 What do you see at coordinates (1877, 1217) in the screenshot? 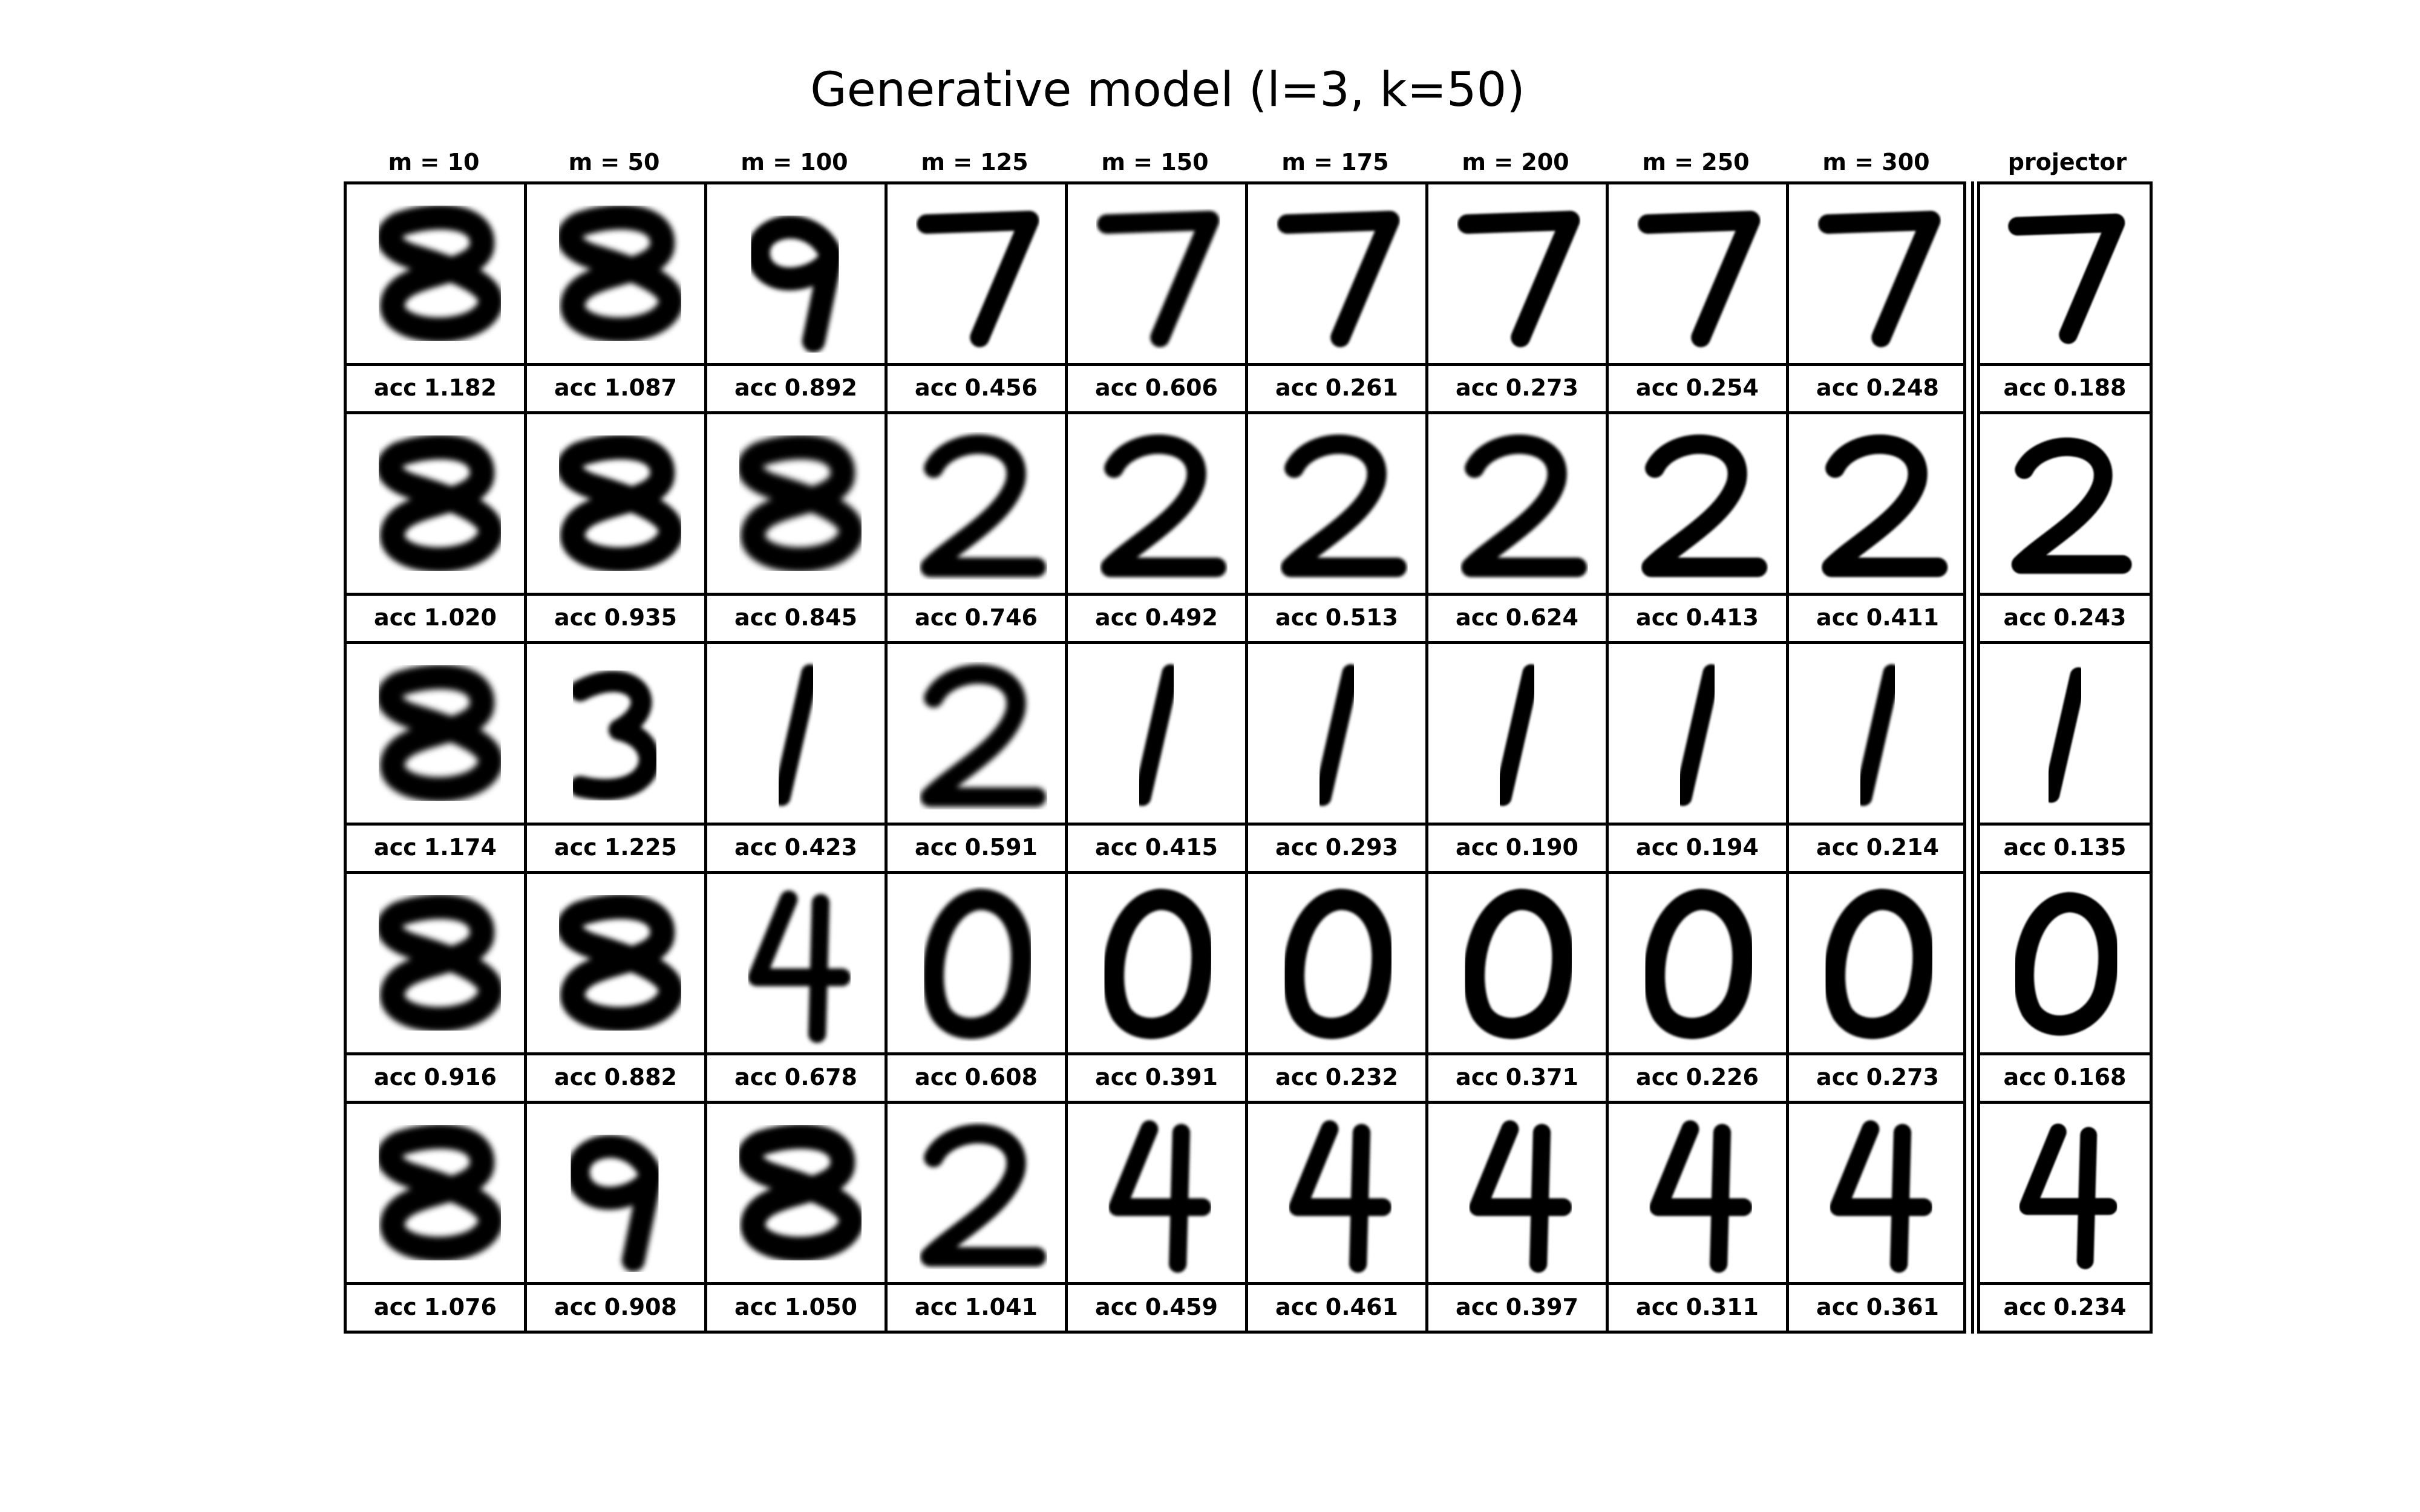
I see `digit-cell: acc 0.361` at bounding box center [1877, 1217].